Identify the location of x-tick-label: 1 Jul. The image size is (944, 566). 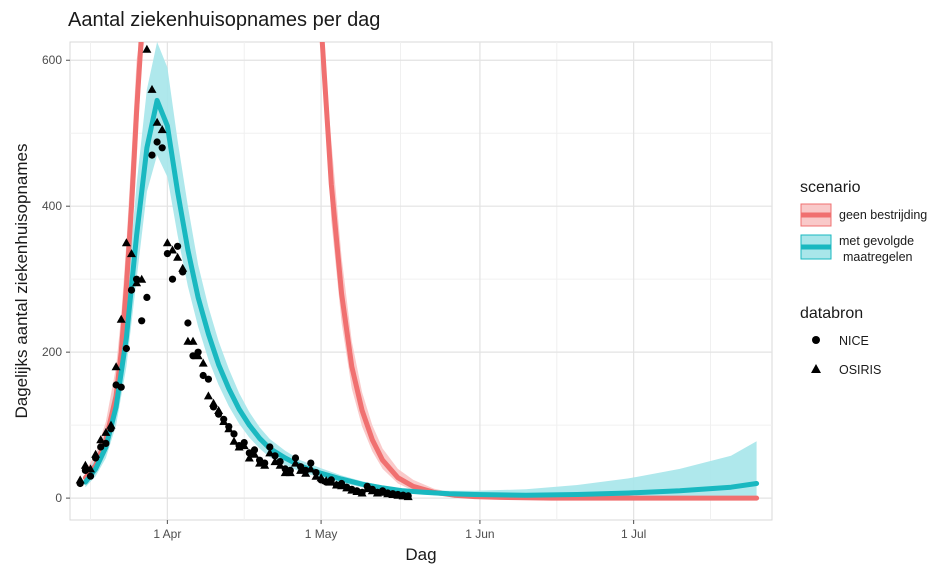
(633, 534).